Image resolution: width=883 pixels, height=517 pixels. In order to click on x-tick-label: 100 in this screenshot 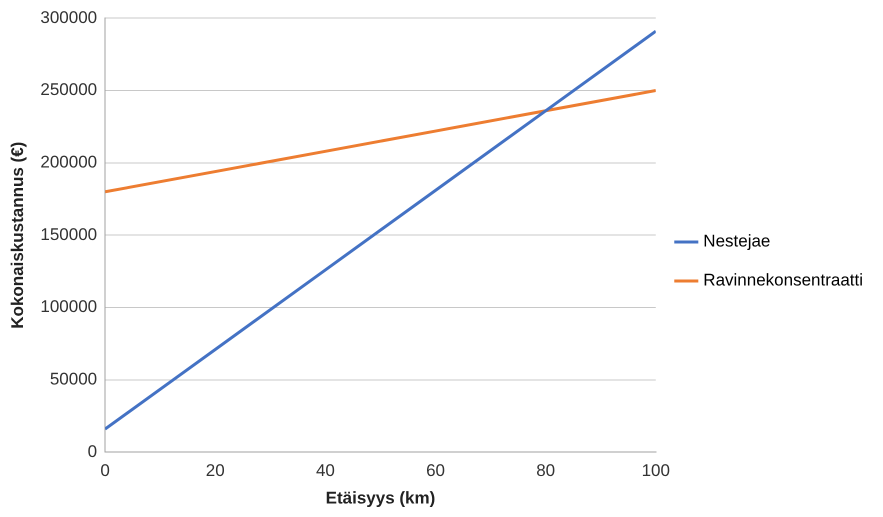, I will do `click(656, 470)`.